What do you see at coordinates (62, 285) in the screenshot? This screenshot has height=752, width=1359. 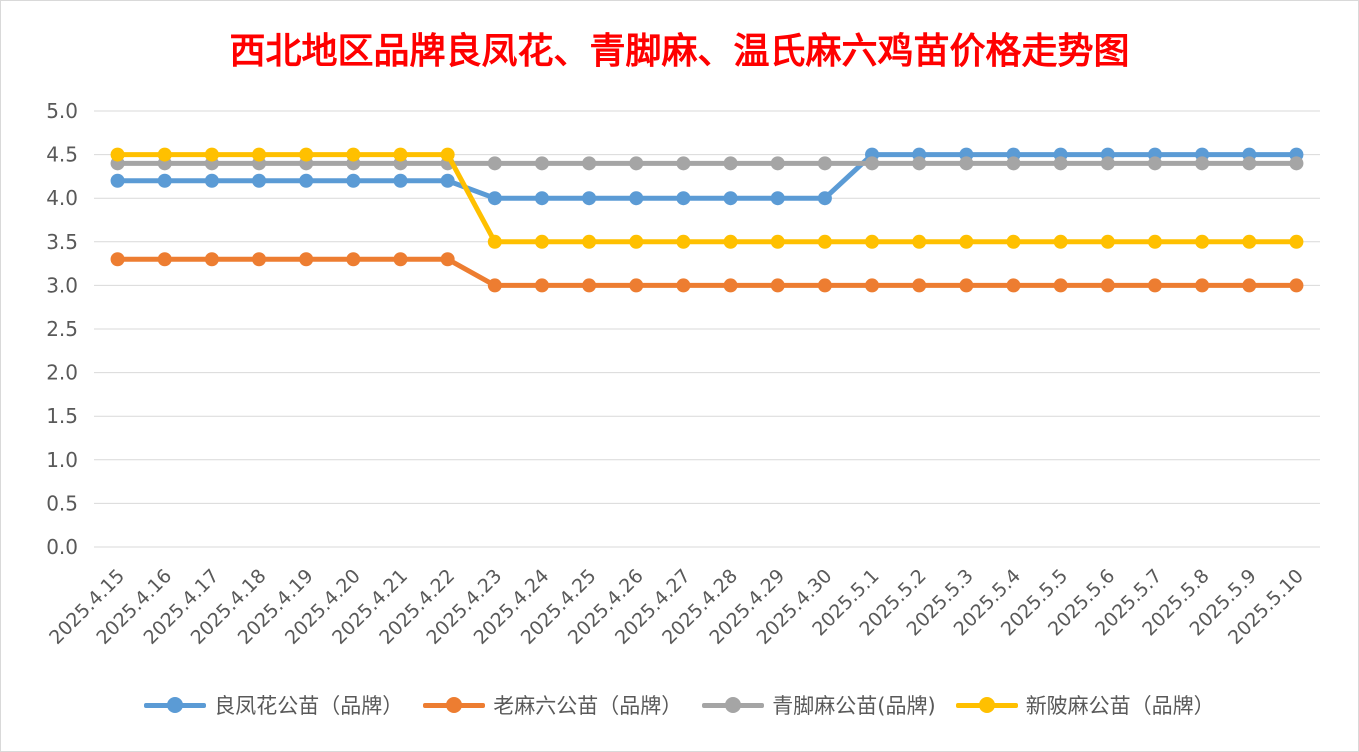 I see `y-tick-label: 3.0` at bounding box center [62, 285].